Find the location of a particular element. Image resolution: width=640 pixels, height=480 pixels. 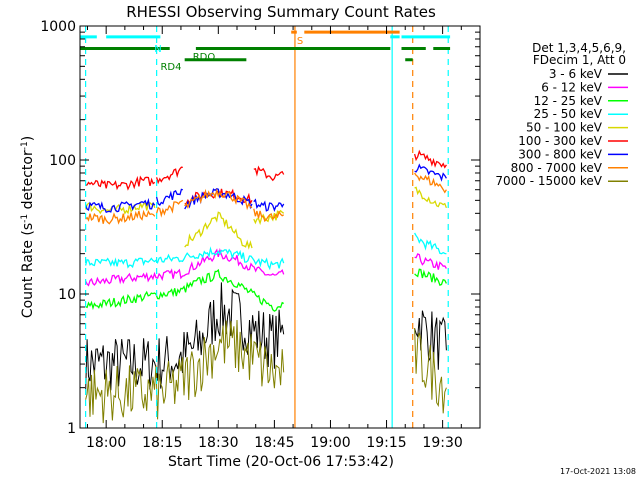

legend-label: 25 - 50 keV is located at coordinates (568, 114).